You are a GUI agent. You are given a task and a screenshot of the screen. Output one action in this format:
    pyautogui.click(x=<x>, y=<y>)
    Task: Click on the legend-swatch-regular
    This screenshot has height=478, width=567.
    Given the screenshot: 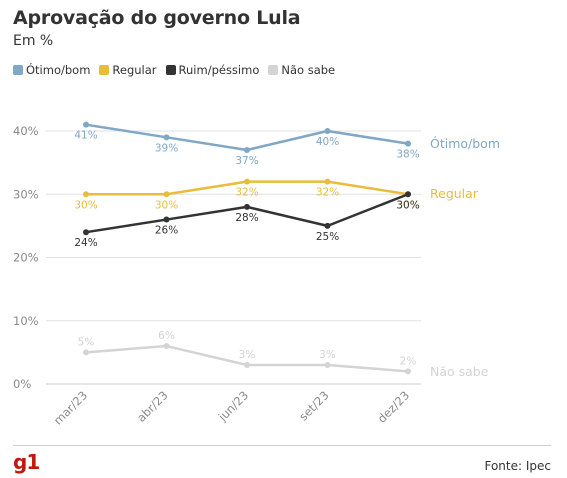 What is the action you would take?
    pyautogui.click(x=104, y=70)
    